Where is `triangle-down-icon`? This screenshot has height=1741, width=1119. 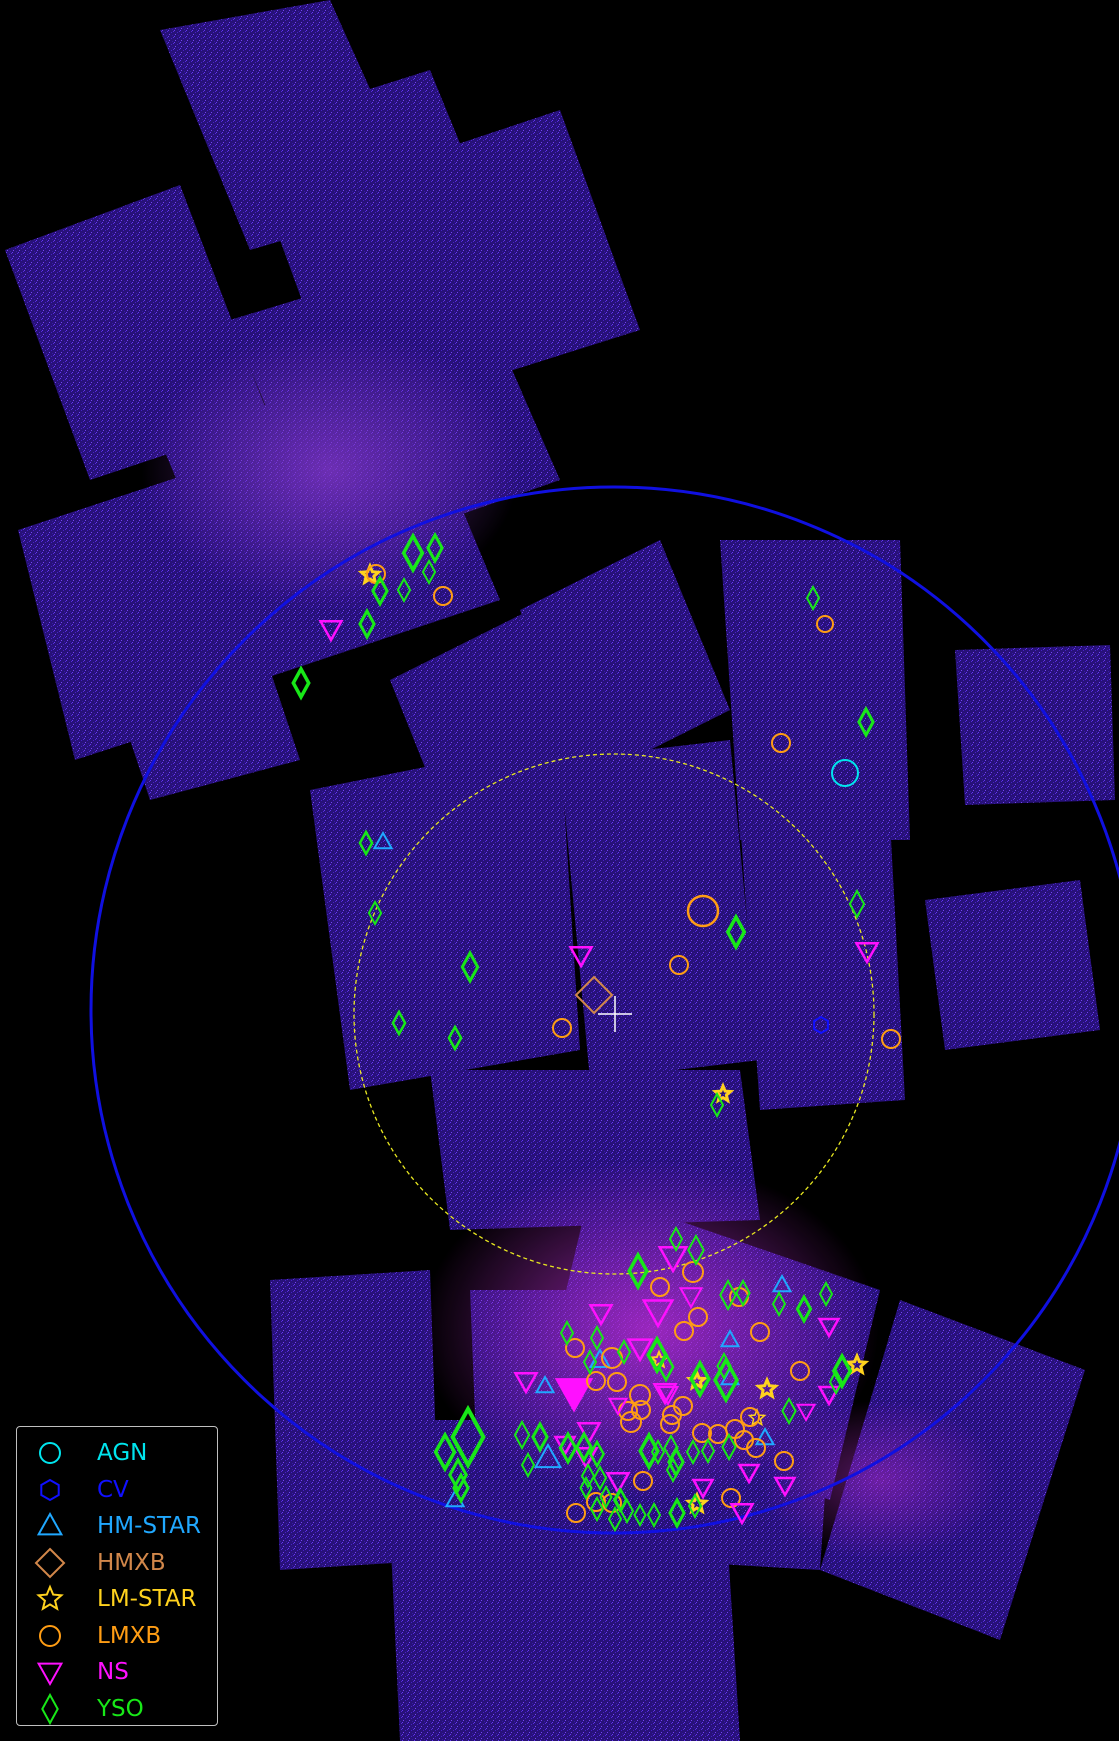
triangle-down-icon is located at coordinates (50, 1674).